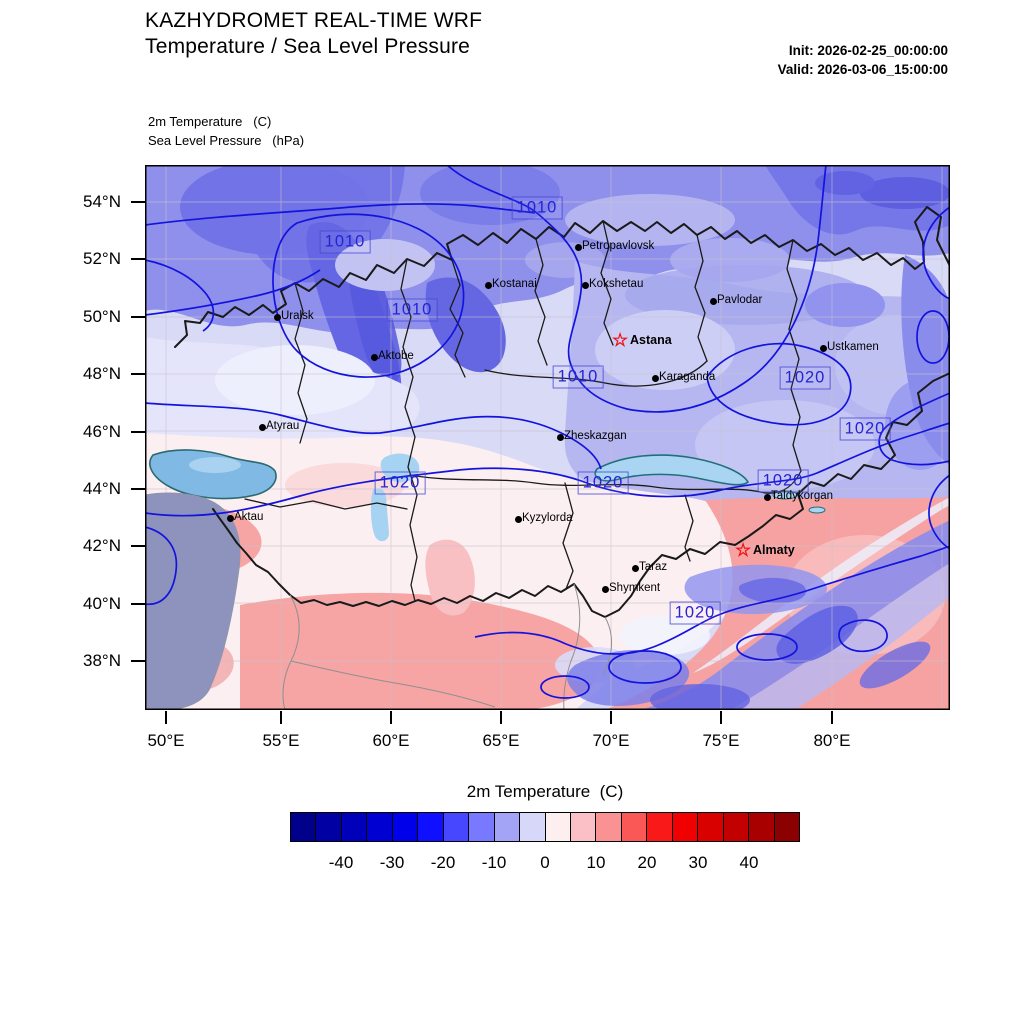 The image size is (1024, 1024). Describe the element at coordinates (687, 377) in the screenshot. I see `city-label: Karaganda` at that location.